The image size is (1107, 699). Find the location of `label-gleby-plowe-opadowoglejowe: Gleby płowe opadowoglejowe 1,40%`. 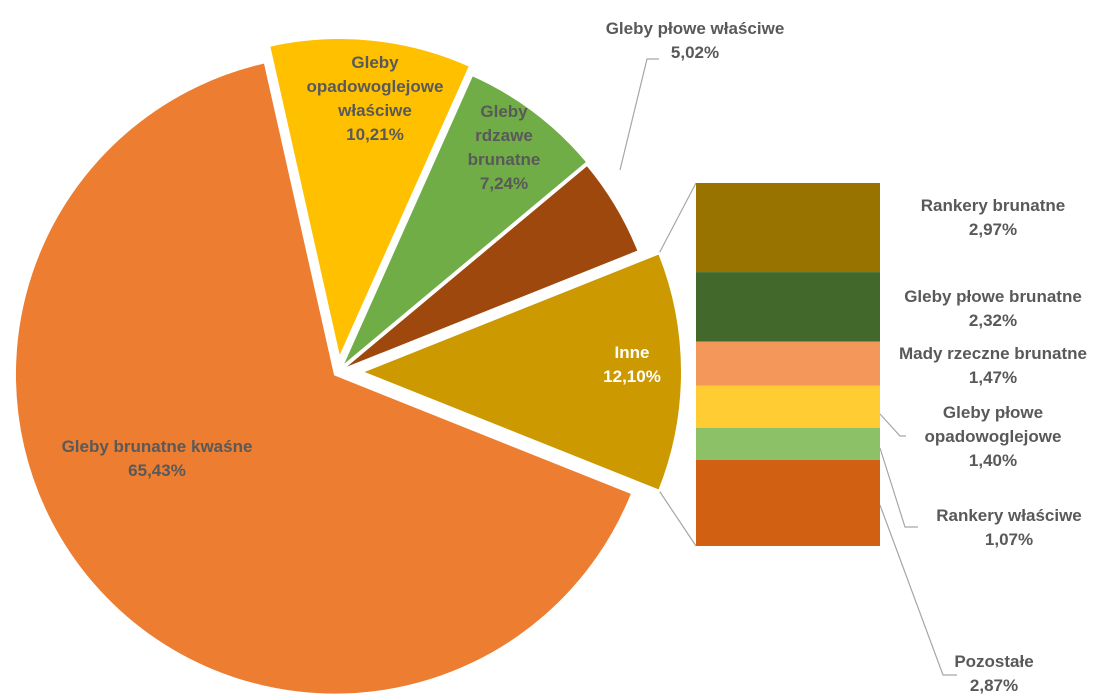

label-gleby-plowe-opadowoglejowe: Gleby płowe opadowoglejowe 1,40% is located at coordinates (993, 436).